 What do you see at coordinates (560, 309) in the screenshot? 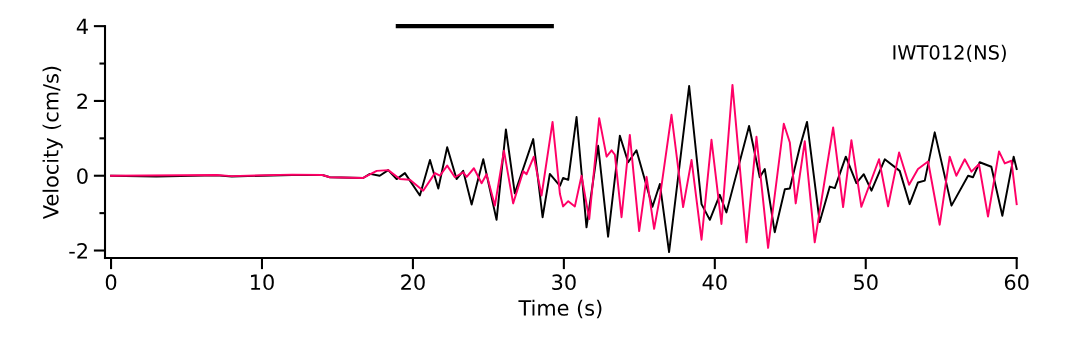
I see `x-axis-title: Time (s)` at bounding box center [560, 309].